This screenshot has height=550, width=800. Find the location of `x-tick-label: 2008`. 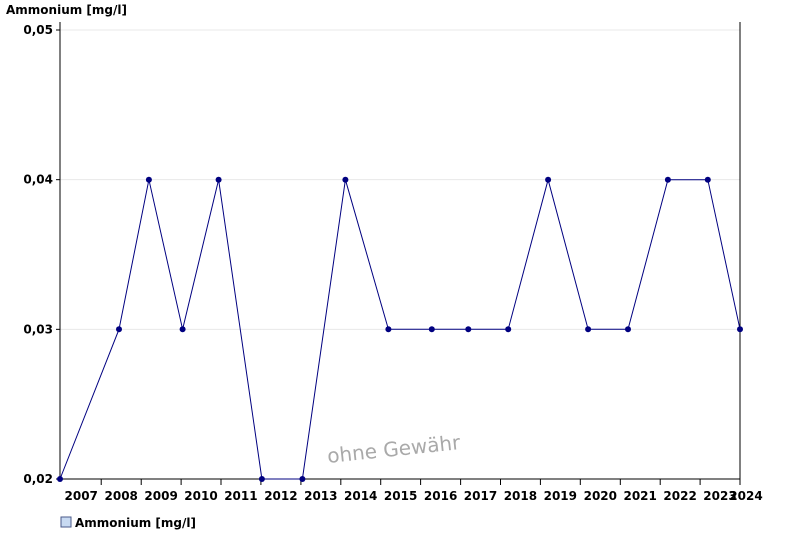

x-tick-label: 2008 is located at coordinates (121, 496).